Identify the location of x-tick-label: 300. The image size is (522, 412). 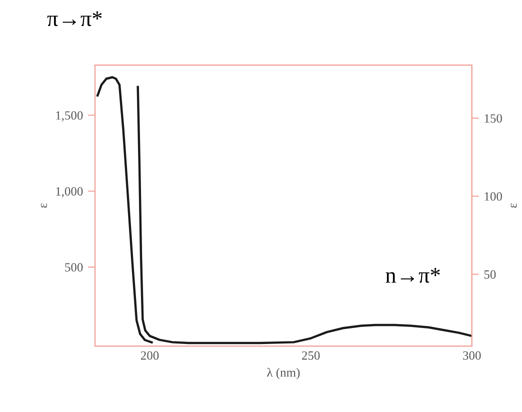
(472, 355).